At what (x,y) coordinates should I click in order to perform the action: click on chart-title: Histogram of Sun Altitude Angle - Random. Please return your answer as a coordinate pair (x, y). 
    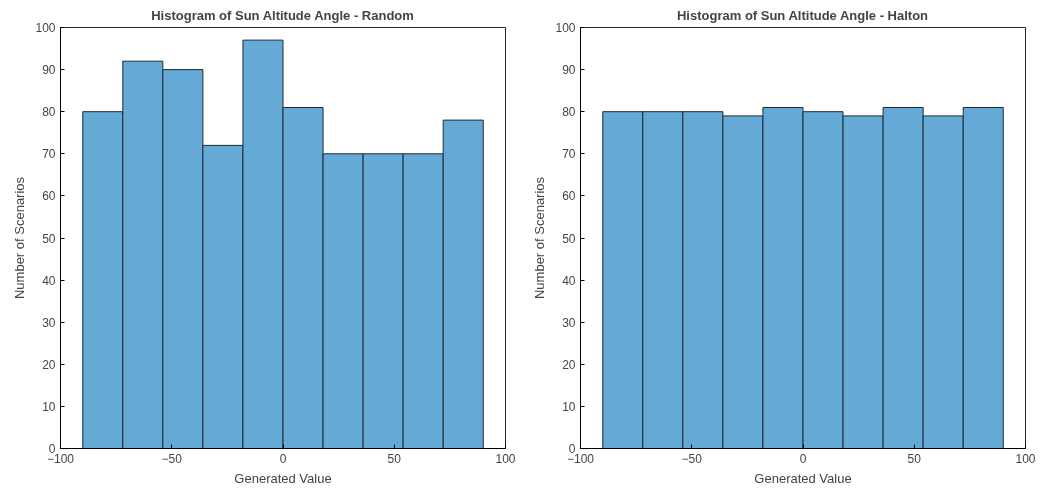
    Looking at the image, I should click on (282, 15).